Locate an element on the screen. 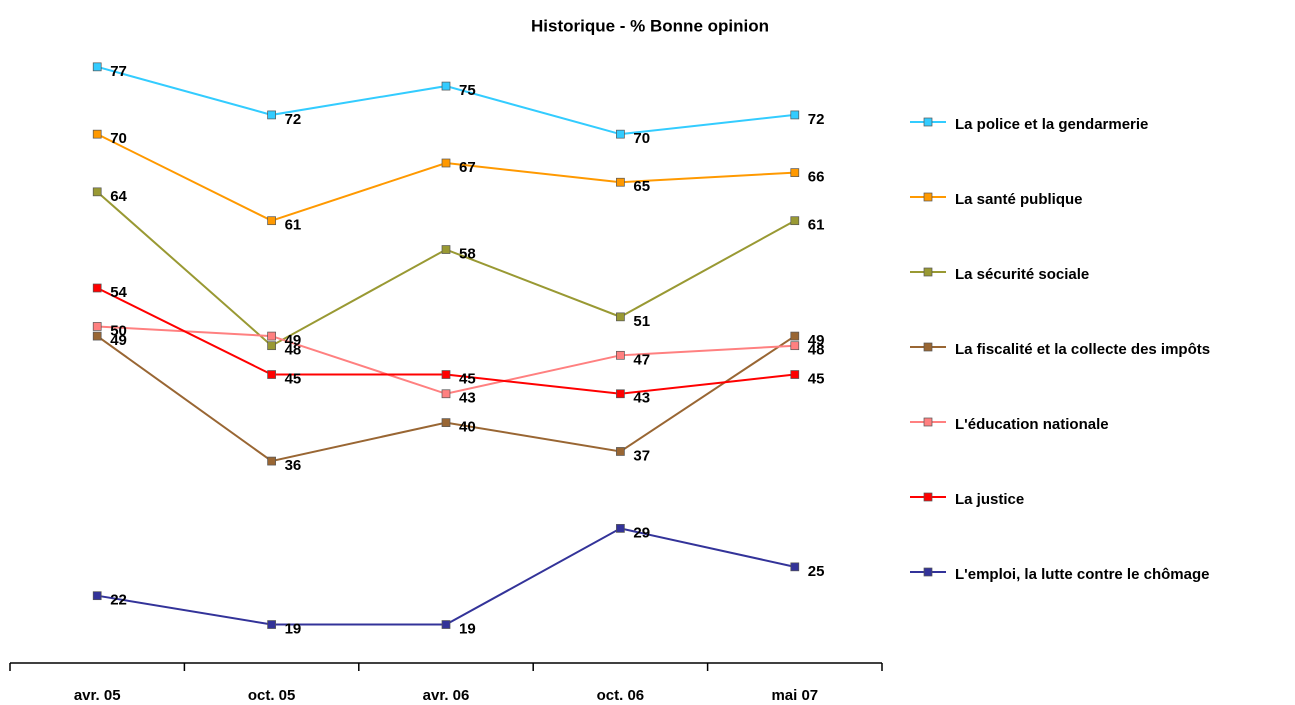  data-label: 47 is located at coordinates (641, 359).